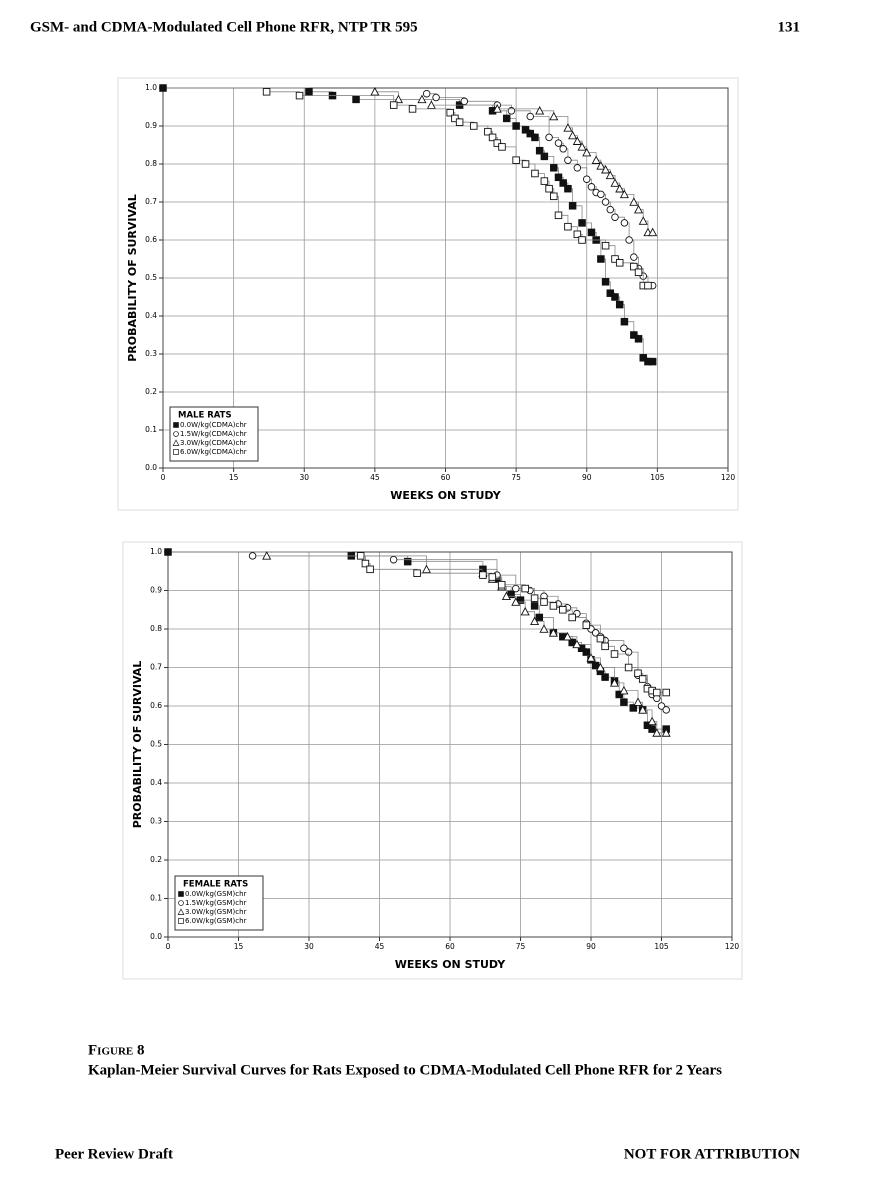 The height and width of the screenshot is (1200, 890). I want to click on y-tick-label: 1.0, so click(151, 87).